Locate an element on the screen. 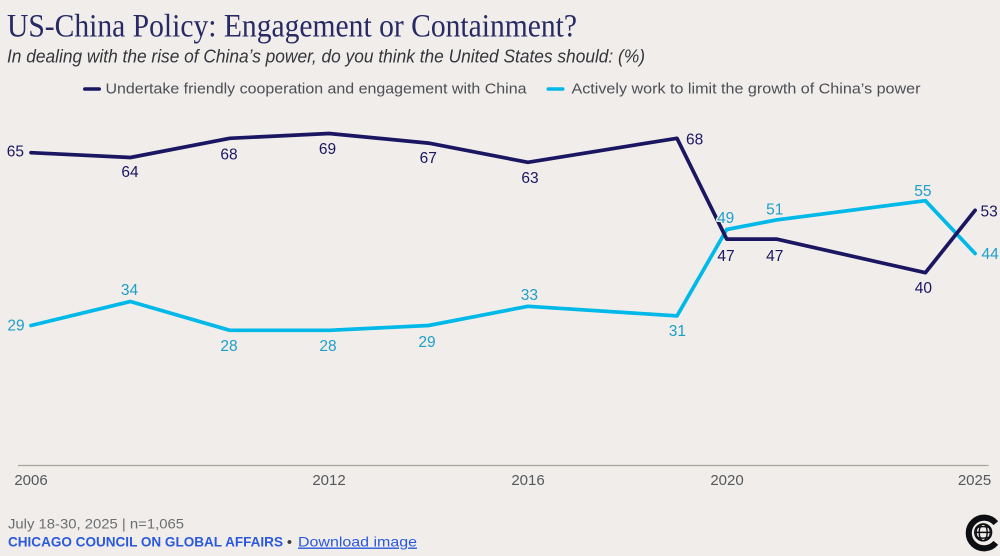  svg-text:CHICAGO COUNCIL ON GLOBAL AFFA: CHICAGO COUNCIL ON GLOBAL AFFAIRS is located at coordinates (145, 542).